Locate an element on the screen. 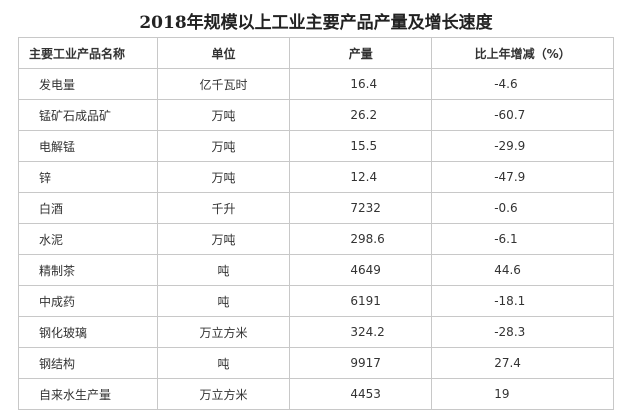  table-cell: 锌 is located at coordinates (88, 177).